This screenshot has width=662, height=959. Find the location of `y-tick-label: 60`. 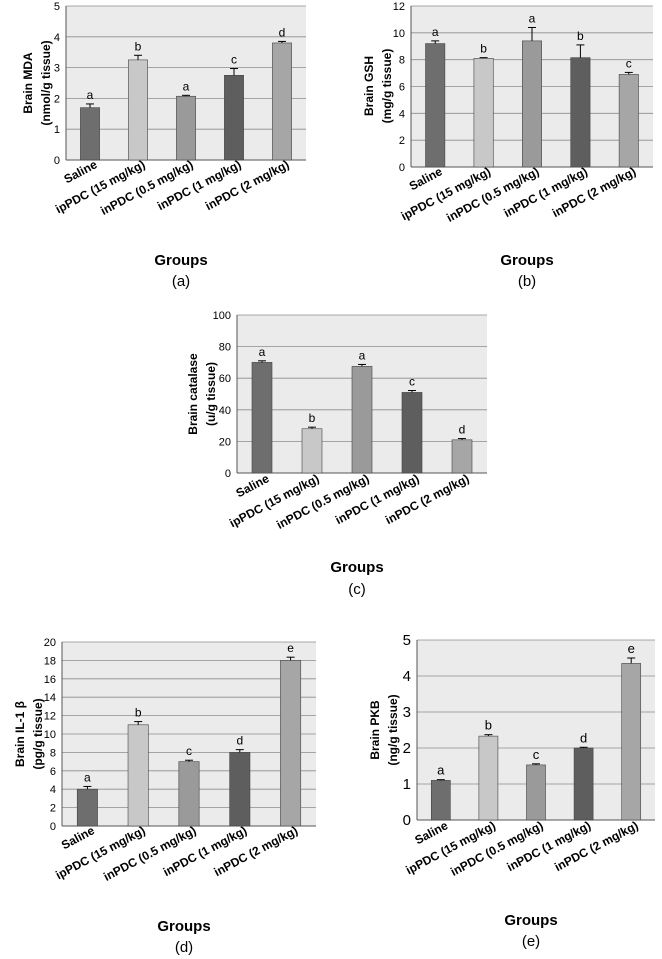

y-tick-label: 60 is located at coordinates (225, 379).